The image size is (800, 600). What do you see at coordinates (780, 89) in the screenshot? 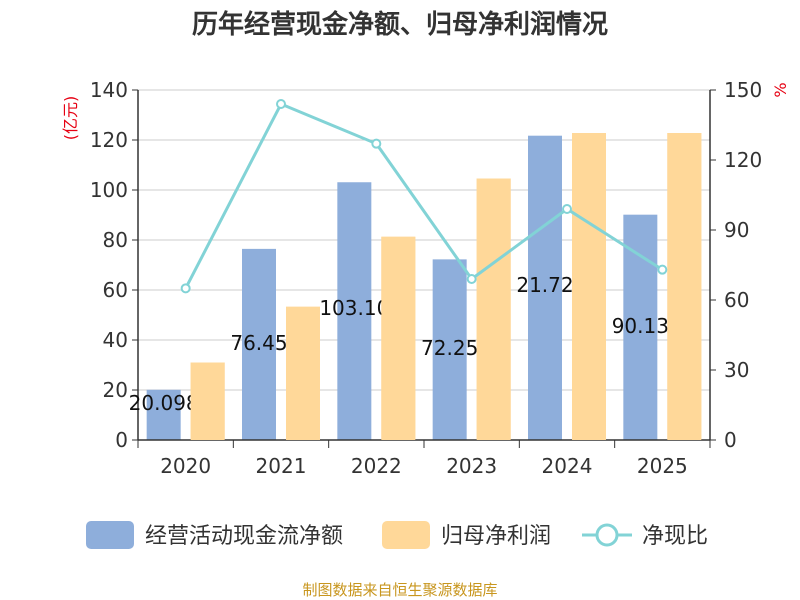
I see `right-axis-unit: %` at bounding box center [780, 89].